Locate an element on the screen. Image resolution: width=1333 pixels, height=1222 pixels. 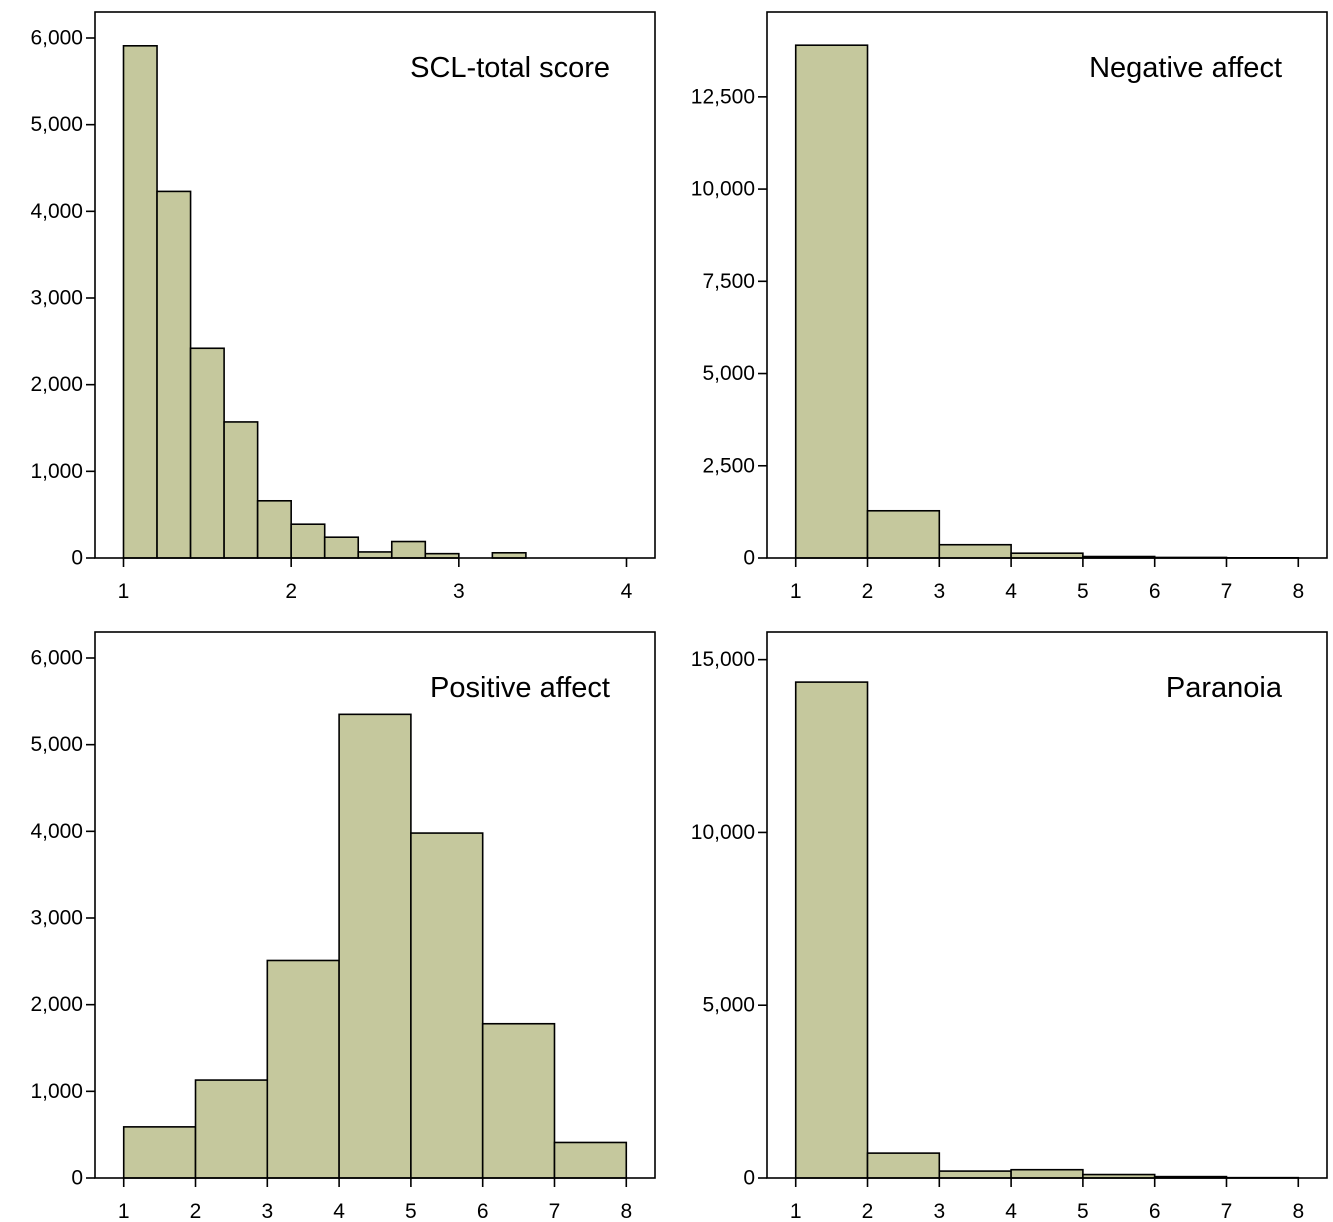
y-tick-label-negative-affect: 0 is located at coordinates (749, 558).